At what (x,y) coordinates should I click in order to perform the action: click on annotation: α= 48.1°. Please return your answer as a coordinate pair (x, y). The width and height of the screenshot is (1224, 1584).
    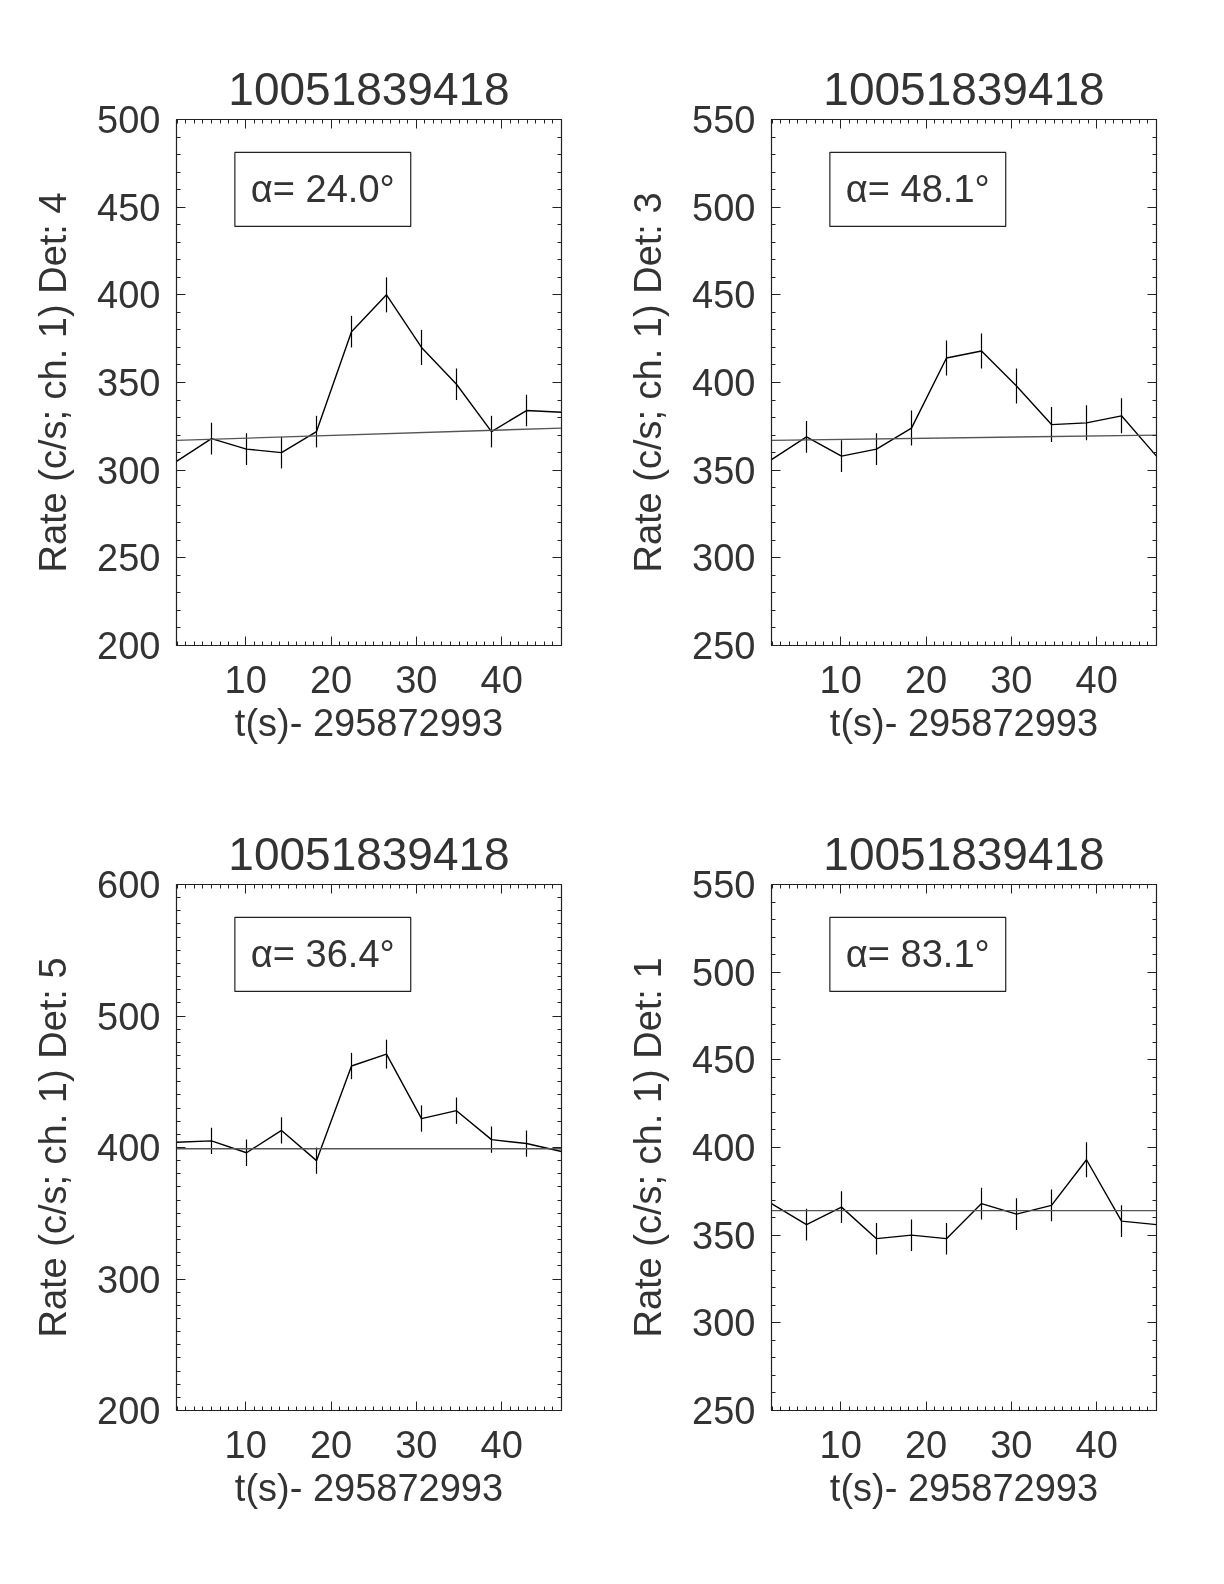
    Looking at the image, I should click on (917, 189).